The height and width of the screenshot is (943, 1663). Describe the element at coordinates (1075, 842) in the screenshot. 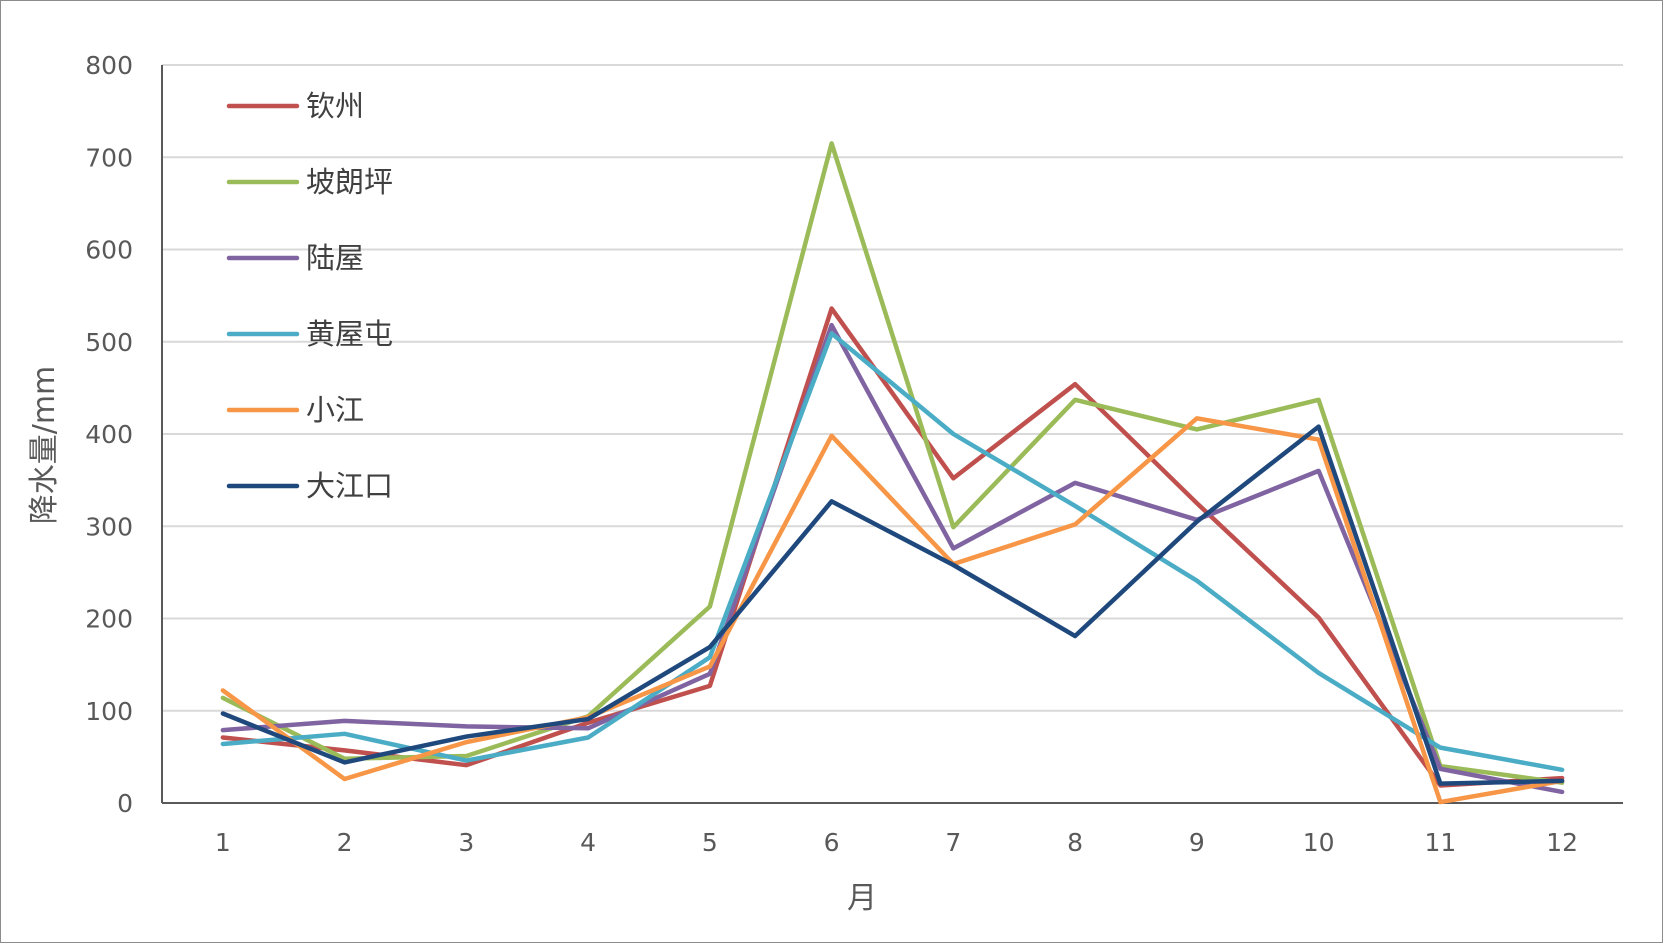

I see `x-tick-label: 8` at that location.